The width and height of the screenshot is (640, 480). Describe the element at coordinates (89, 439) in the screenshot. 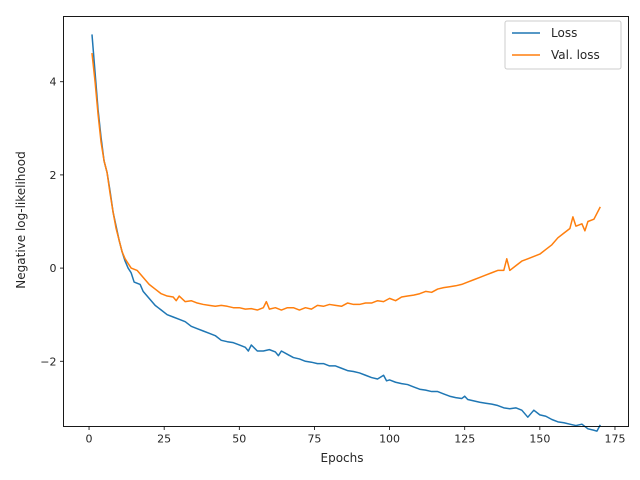

I see `x-tick-label: 0` at that location.